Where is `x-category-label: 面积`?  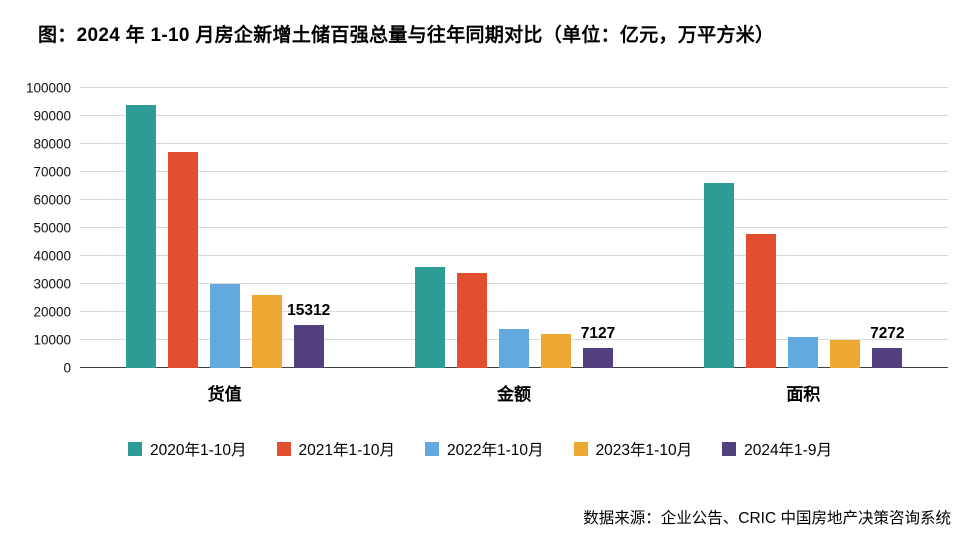
x-category-label: 面积 is located at coordinates (803, 394).